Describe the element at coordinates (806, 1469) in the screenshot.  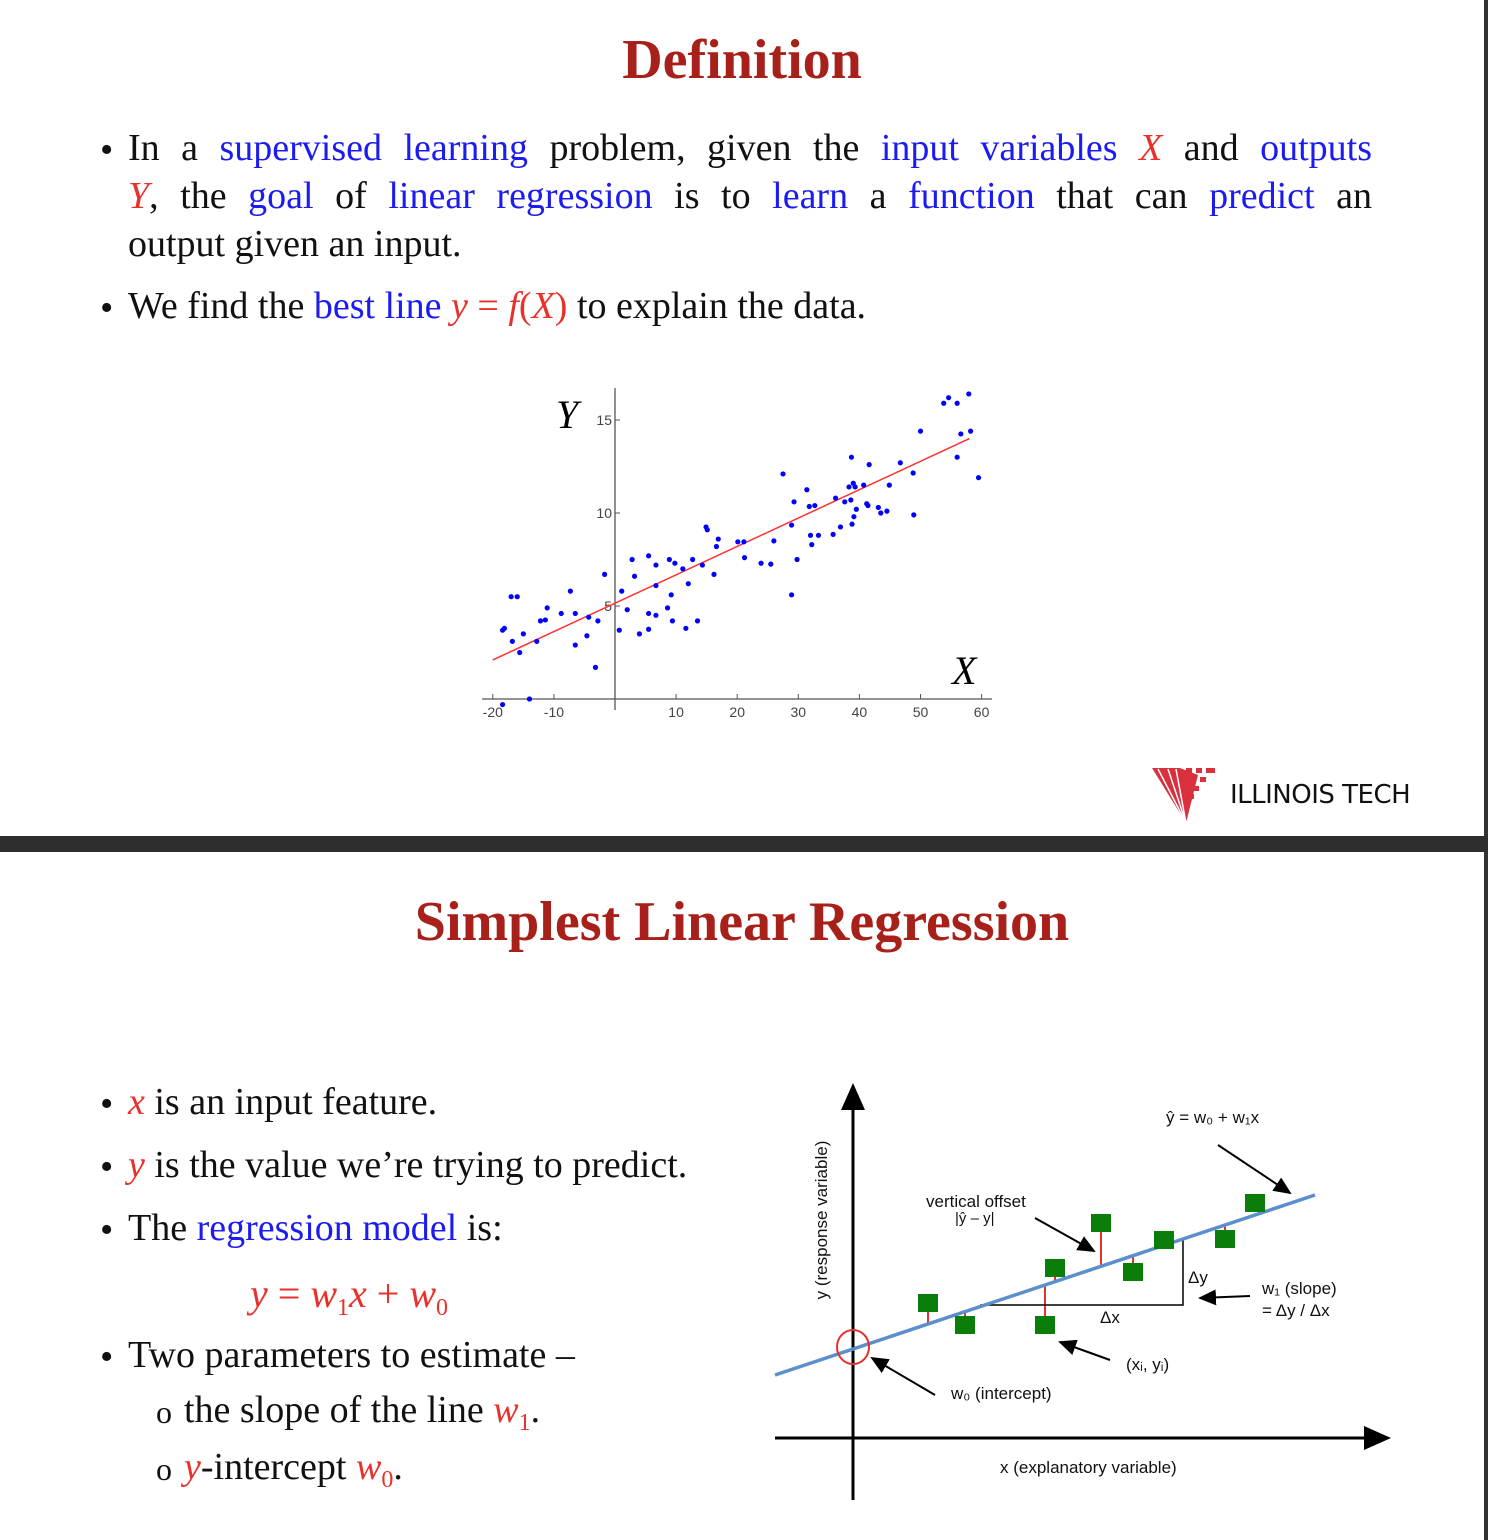
I see `sub-bullet-intercept: y-intercept w0.` at that location.